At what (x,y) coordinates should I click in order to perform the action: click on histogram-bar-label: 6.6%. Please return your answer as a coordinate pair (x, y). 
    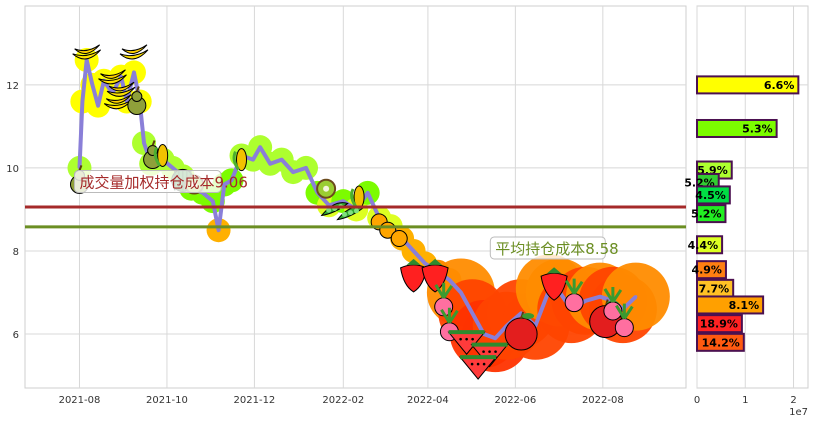
    Looking at the image, I should click on (779, 85).